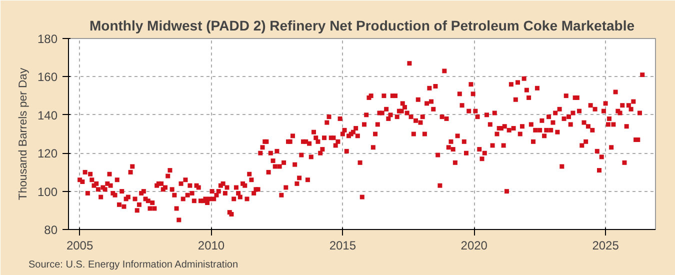 The width and height of the screenshot is (675, 275). Describe the element at coordinates (51, 230) in the screenshot. I see `y-tick-label: 80` at that location.